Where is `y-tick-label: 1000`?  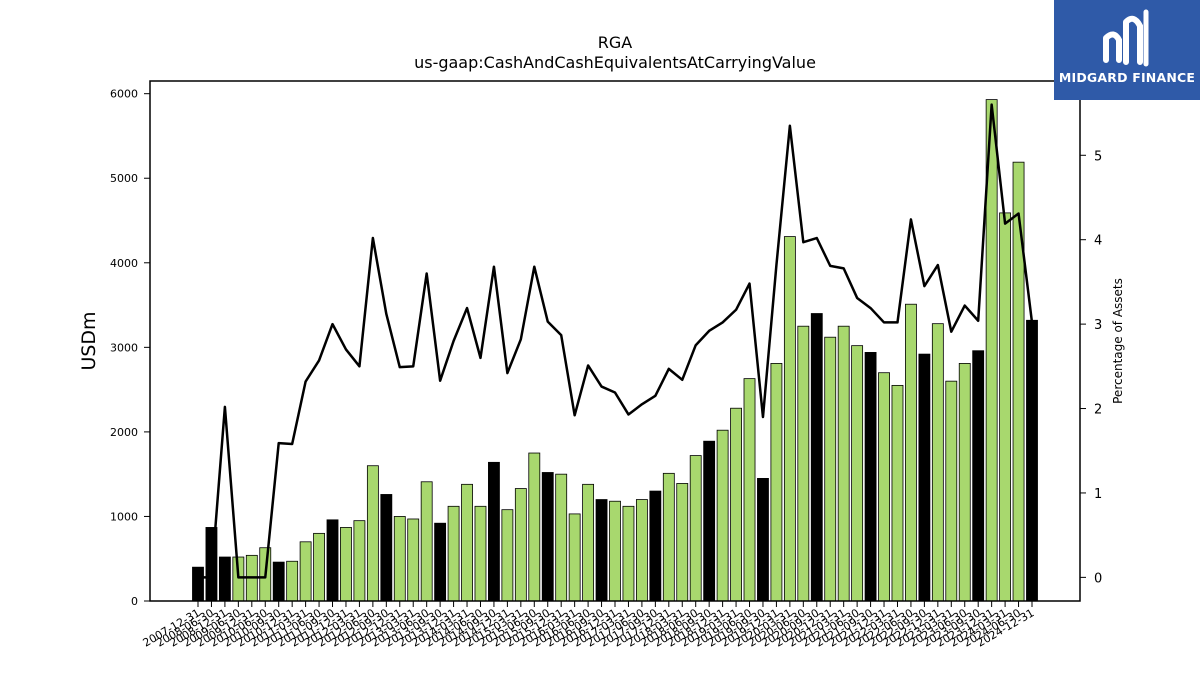
y-tick-label: 1000 is located at coordinates (124, 516).